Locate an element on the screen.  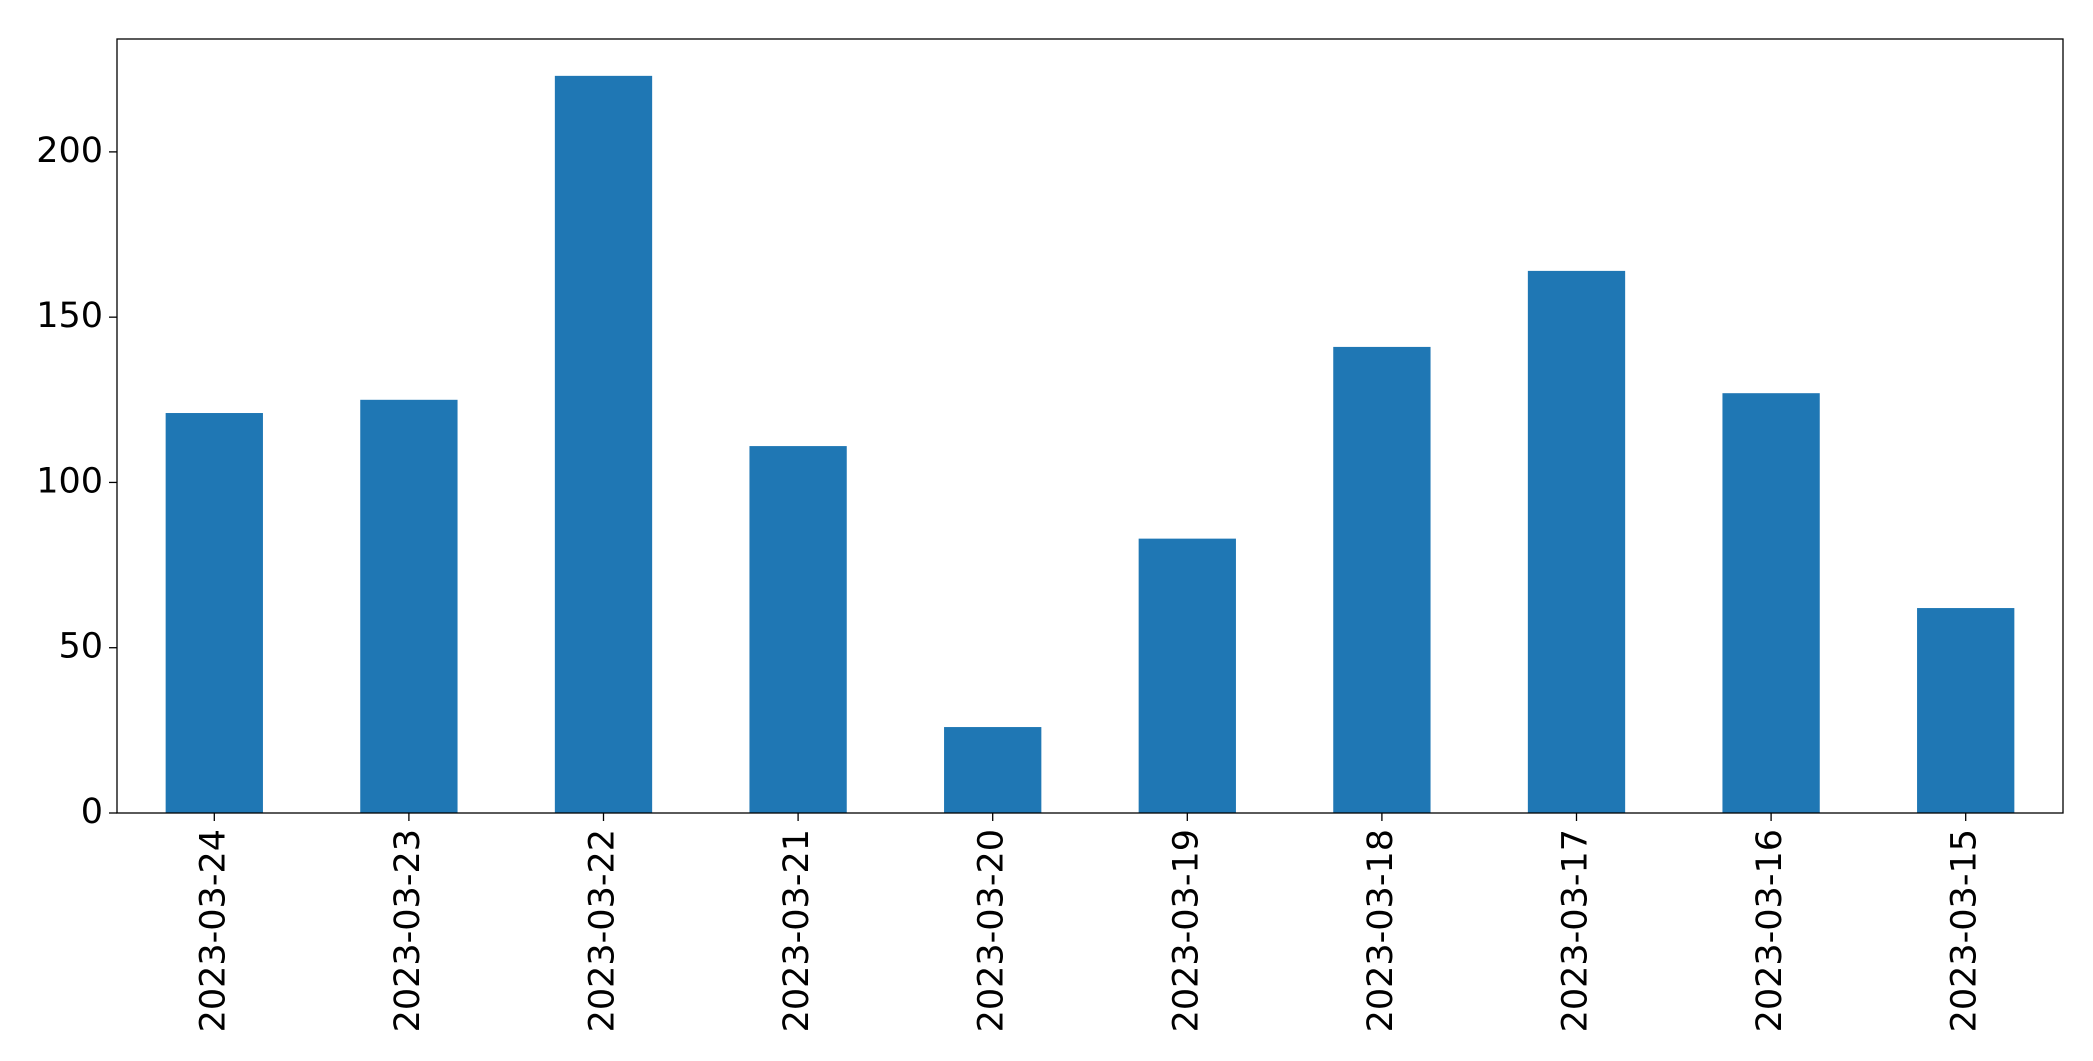
x-tick-label: 2023-03-22 is located at coordinates (603, 930).